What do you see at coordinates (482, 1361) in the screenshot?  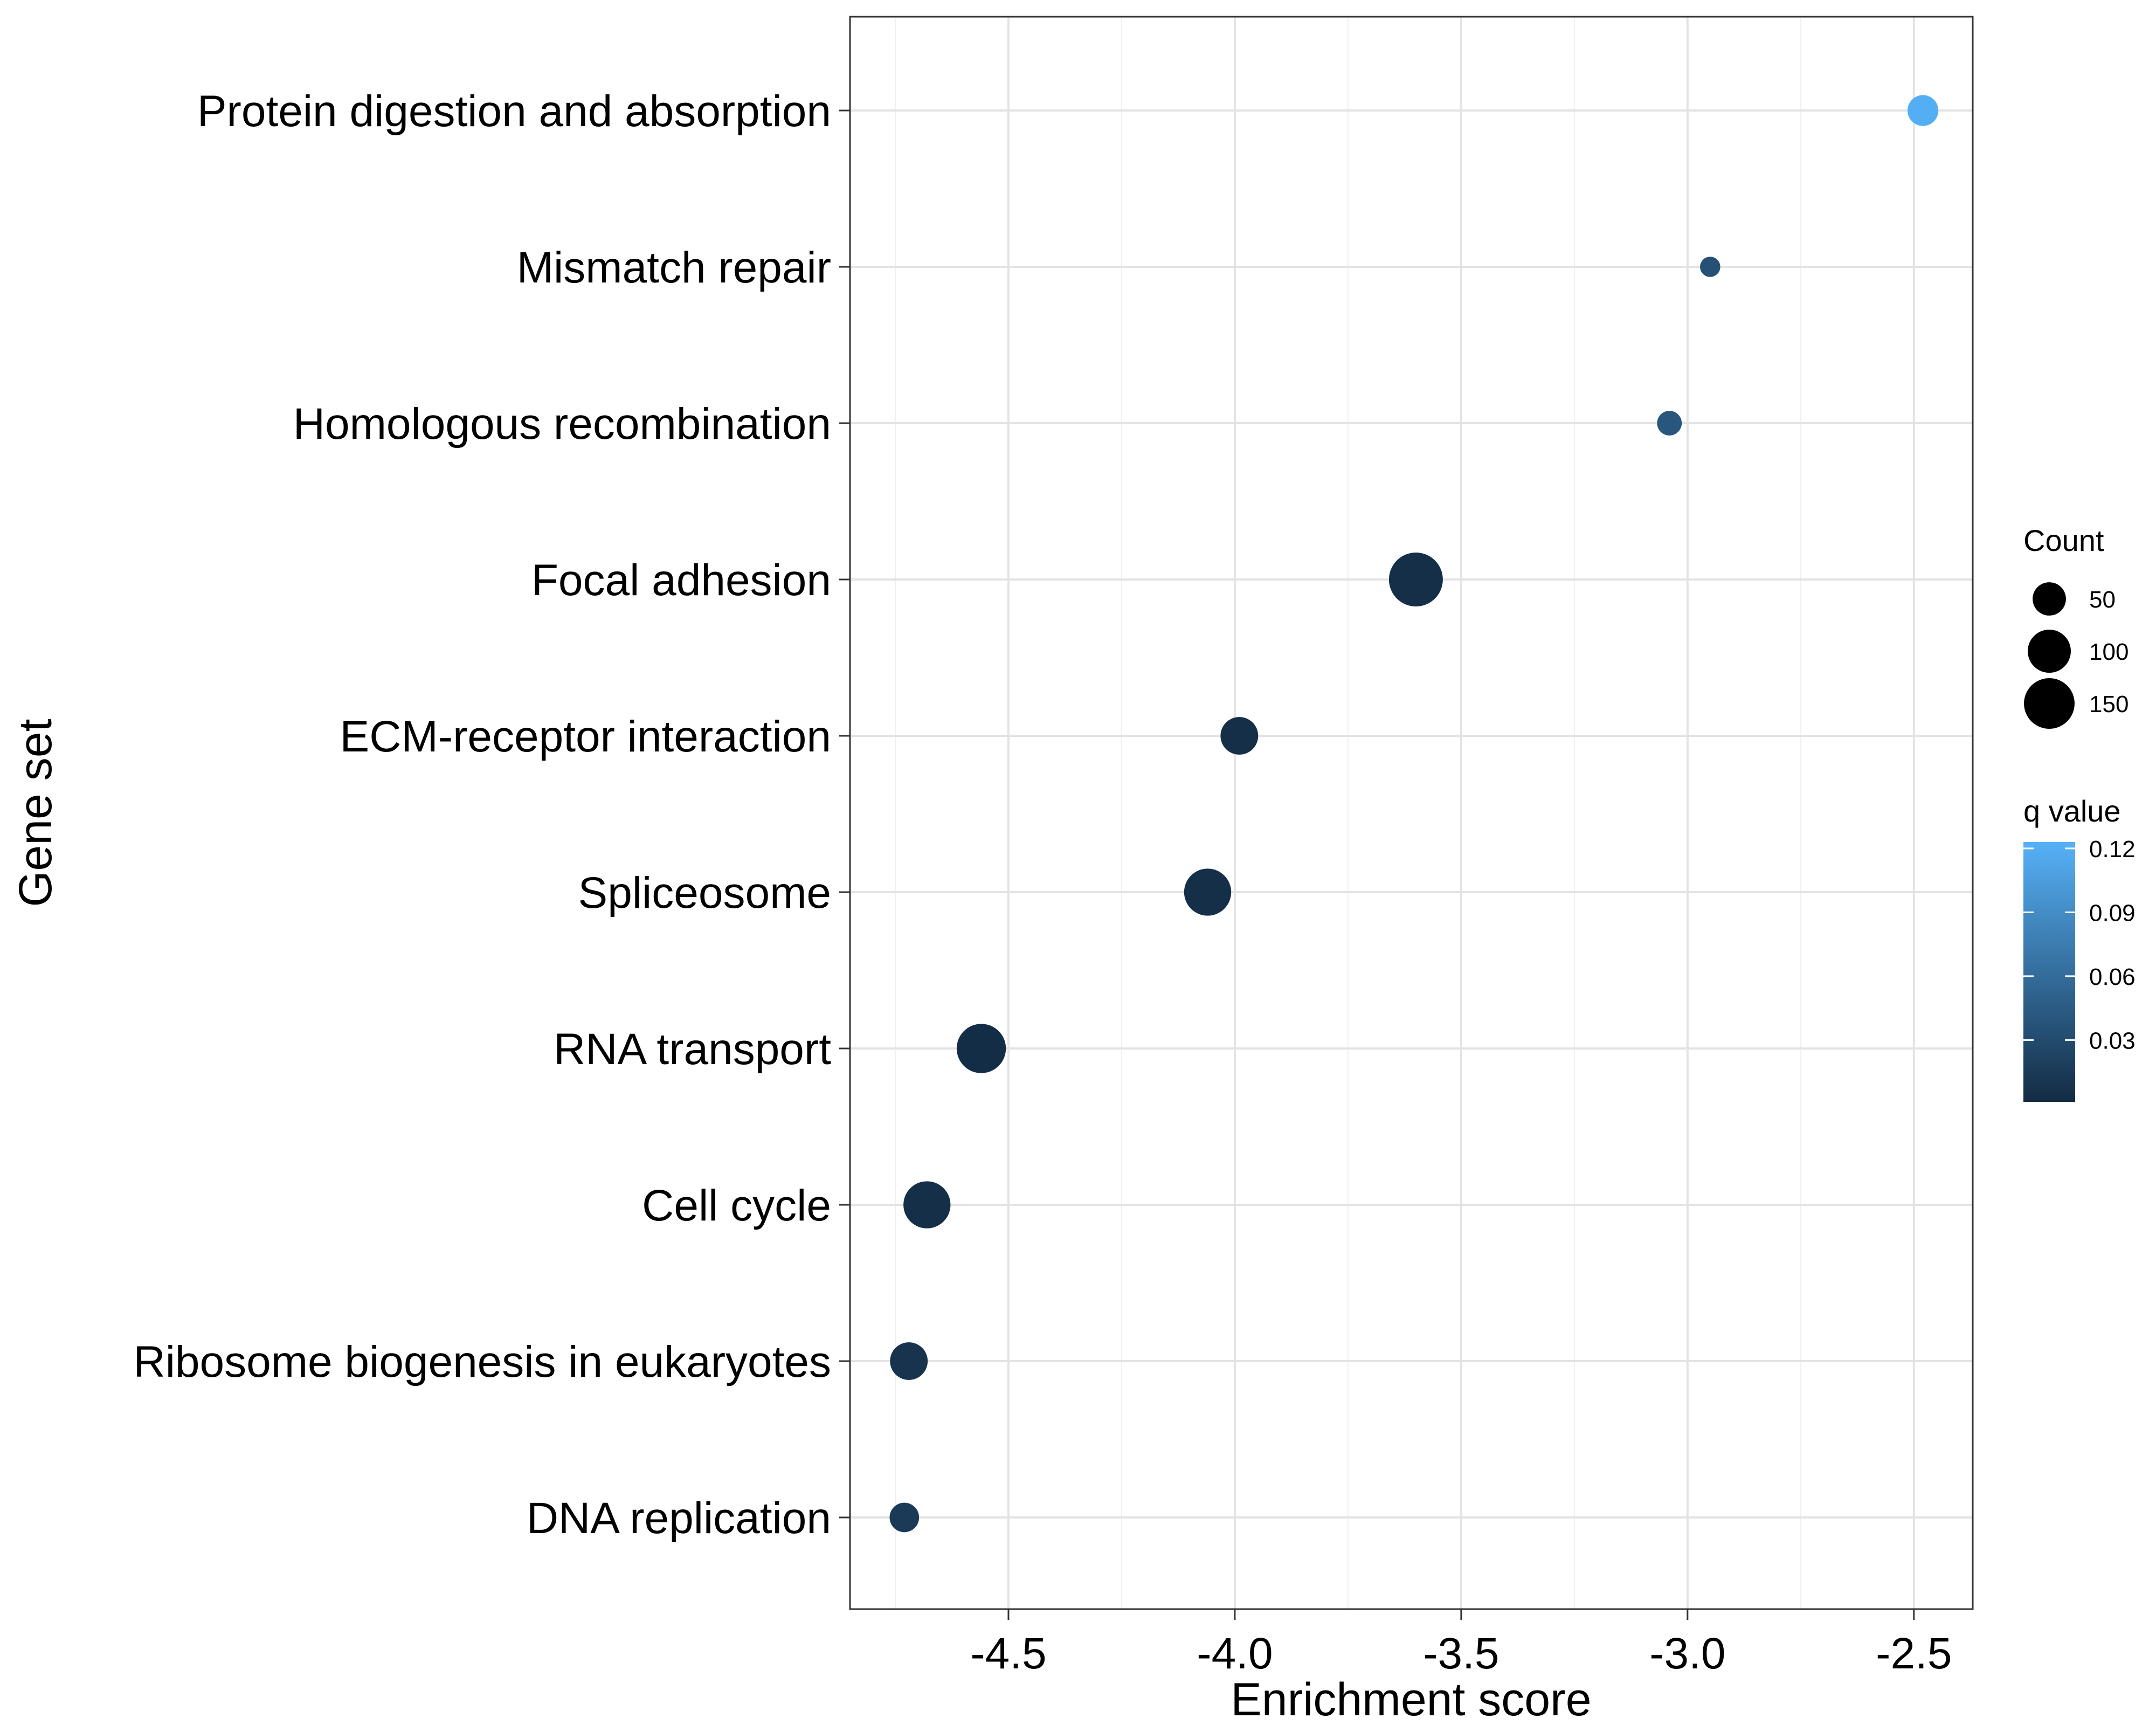 I see `y-category-label: Ribosome biogenesis in eukaryotes` at bounding box center [482, 1361].